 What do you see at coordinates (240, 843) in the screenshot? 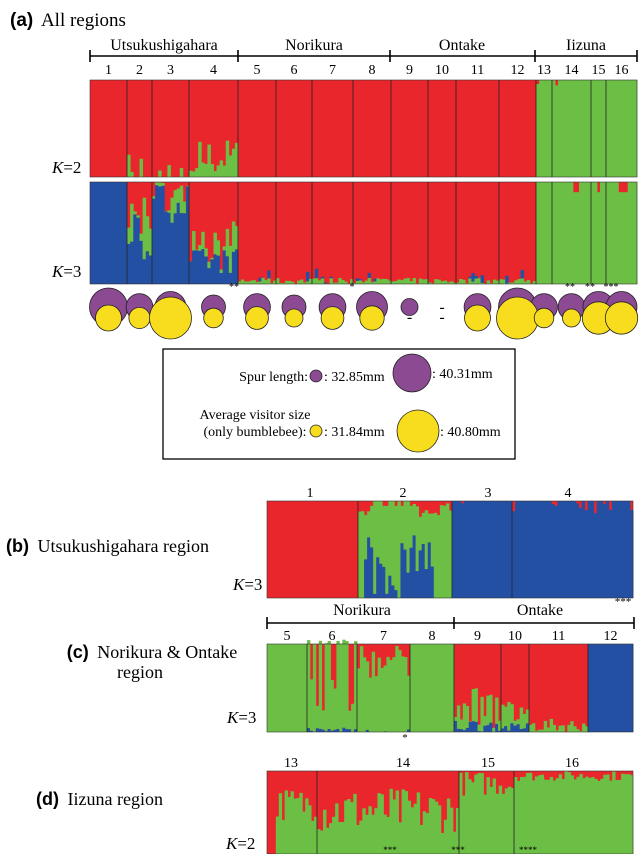
I see `panel-d-k-label: K=2` at bounding box center [240, 843].